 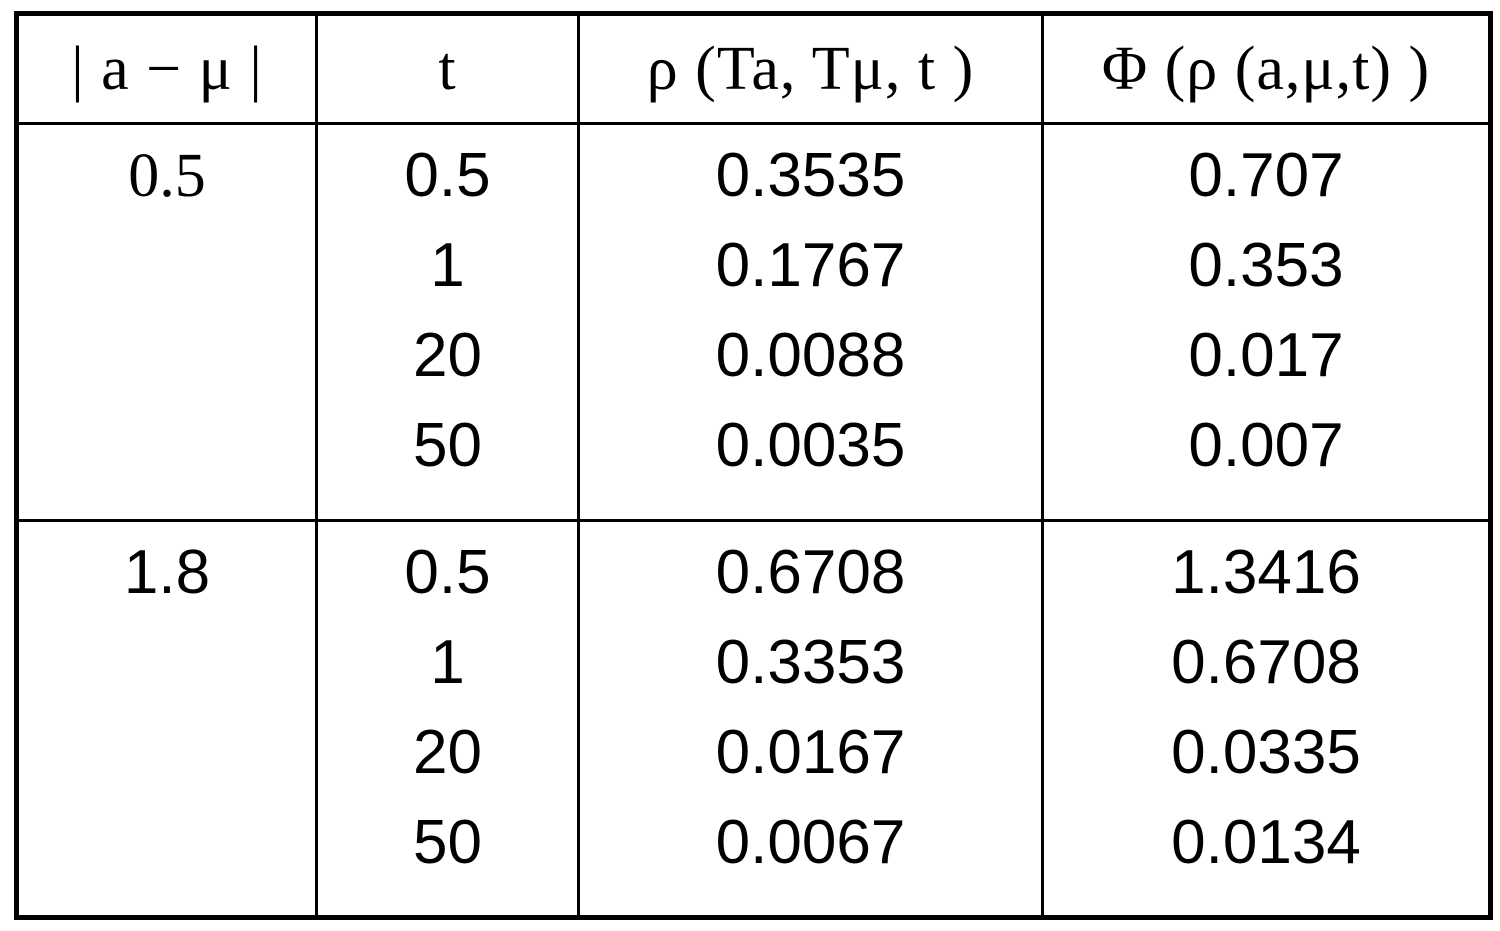 I want to click on cell-phi-group-2: 1.3416 0.6708 0.0335 0.0134, so click(x=1266, y=719).